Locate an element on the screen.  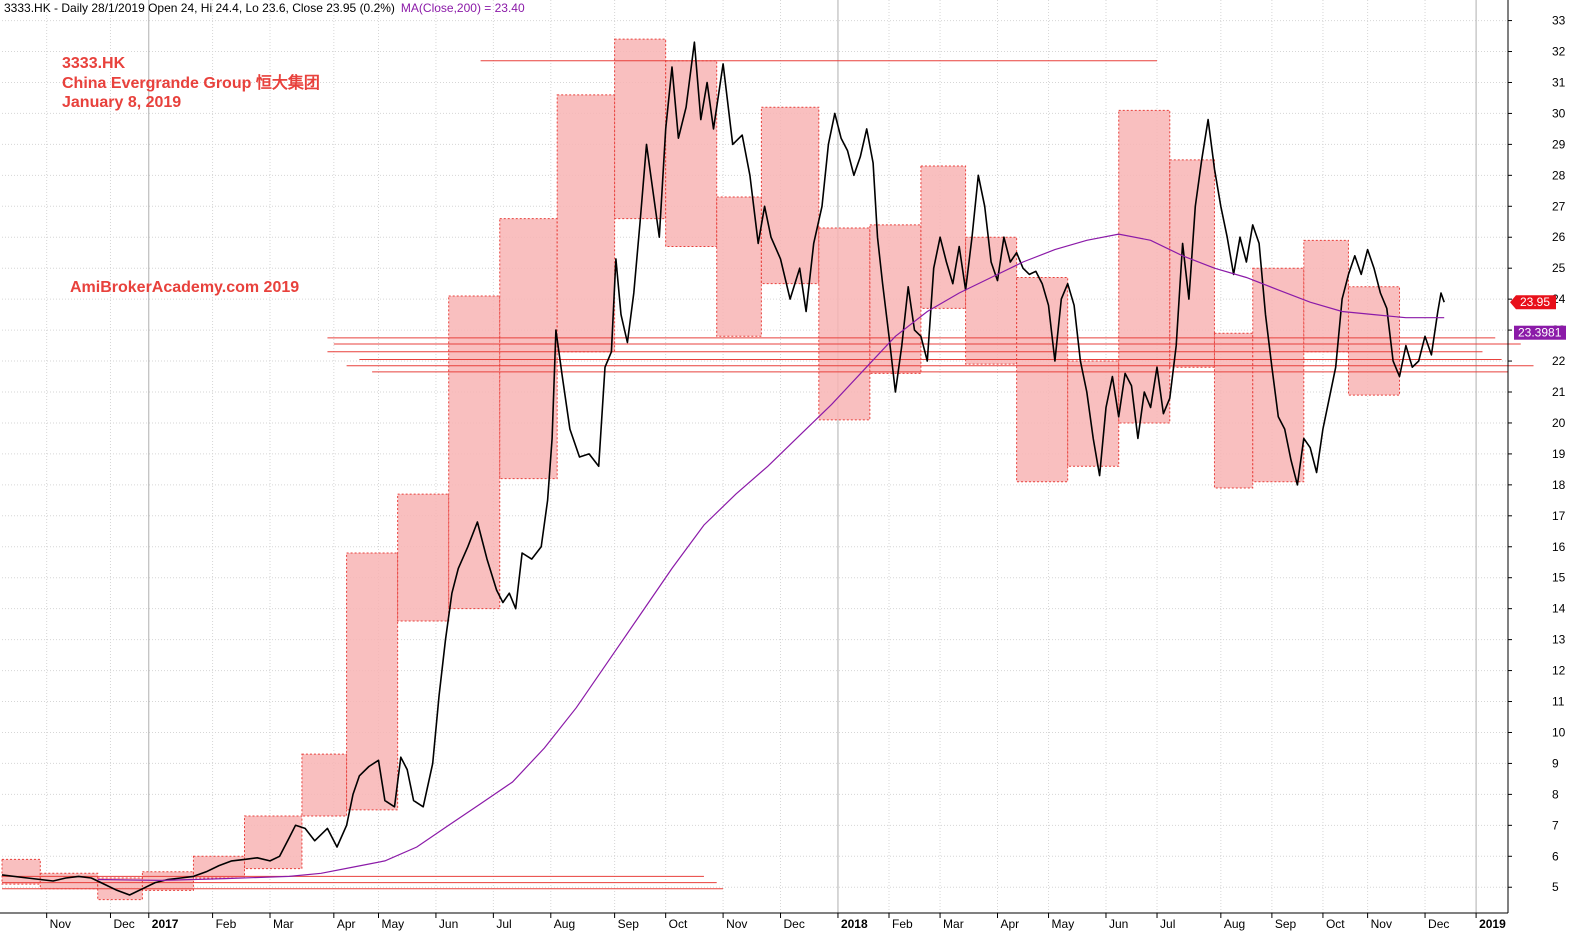
annotation-ticker: 3333.HK is located at coordinates (94, 63).